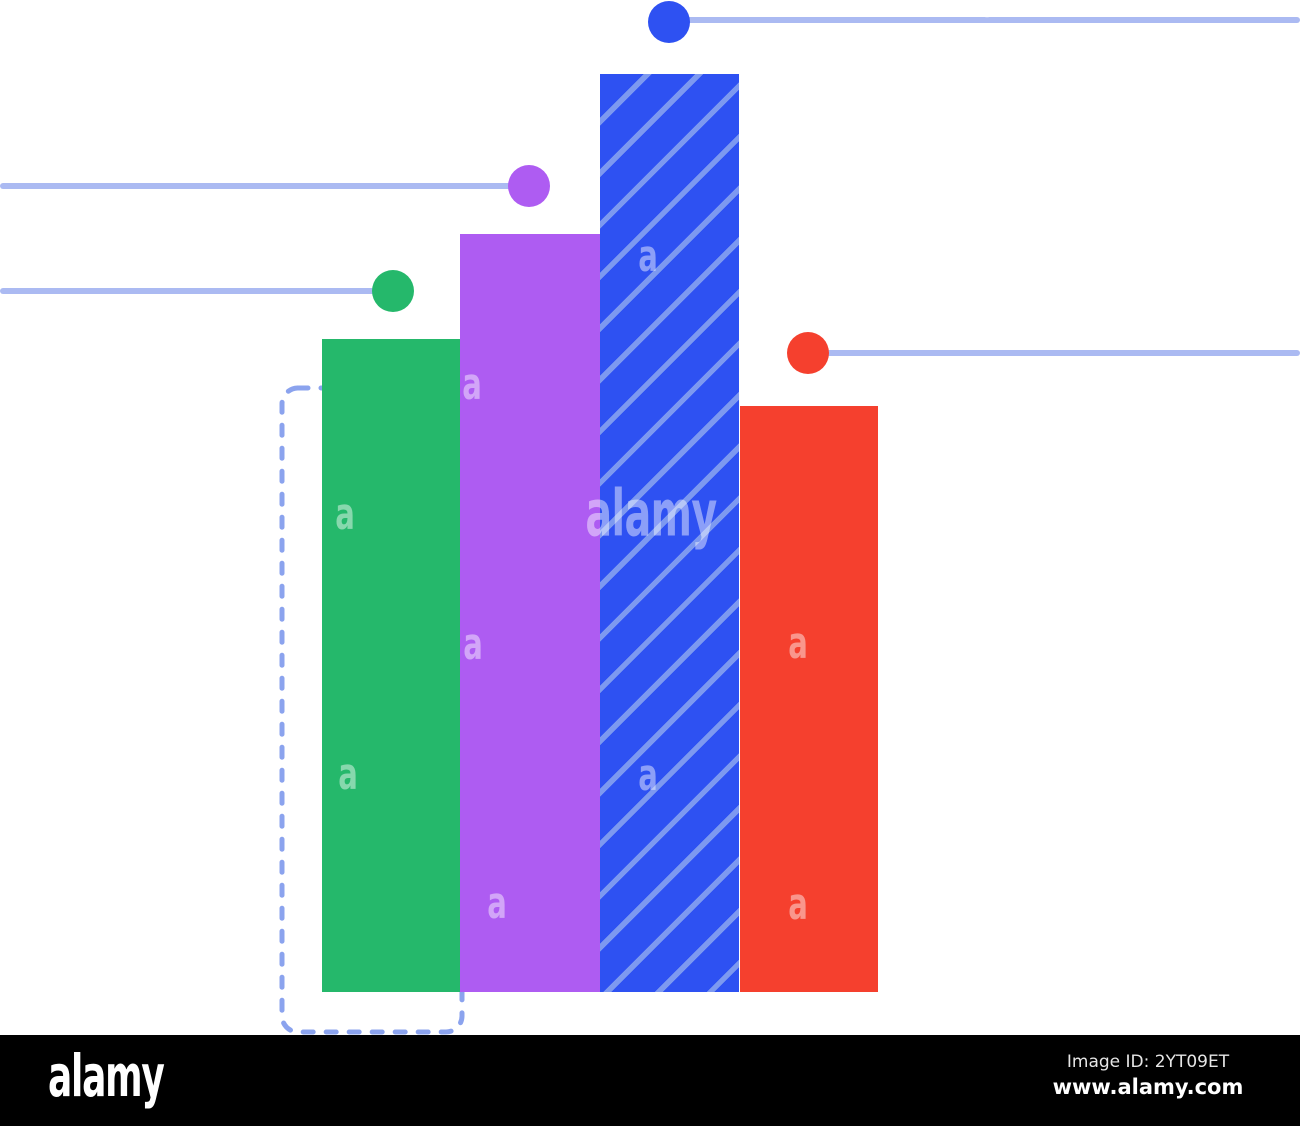 The height and width of the screenshot is (1126, 1300). What do you see at coordinates (809, 699) in the screenshot?
I see `red-bar` at bounding box center [809, 699].